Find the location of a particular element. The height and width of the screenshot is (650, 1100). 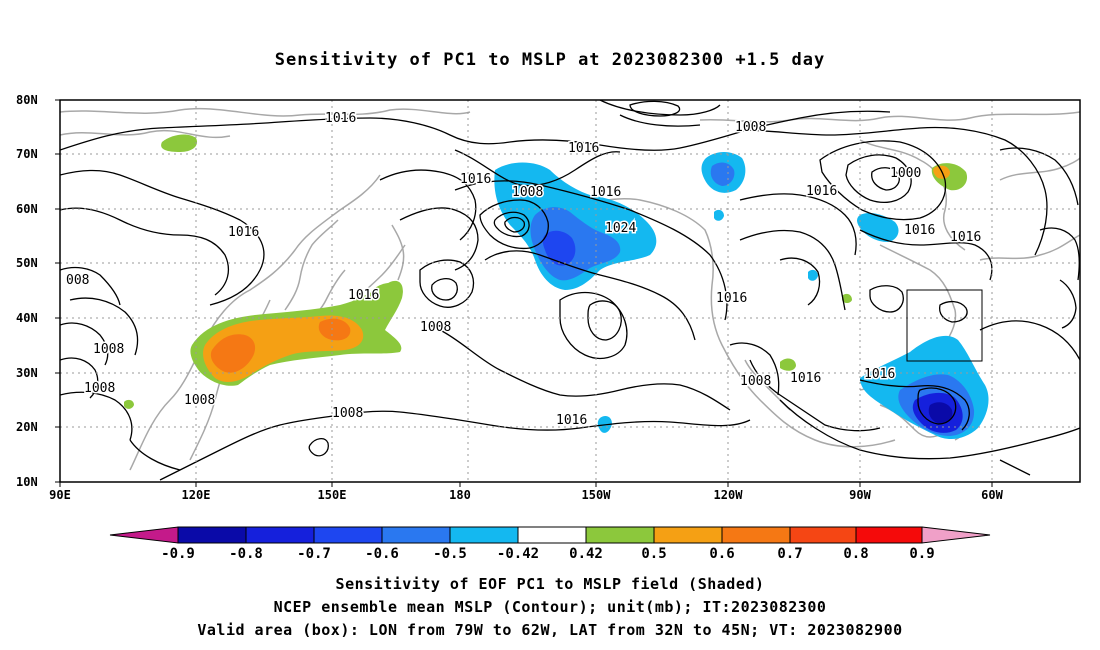

longitude-axis: 90E 120E 150E 180 150W 120W 90W 60W is located at coordinates (526, 495).